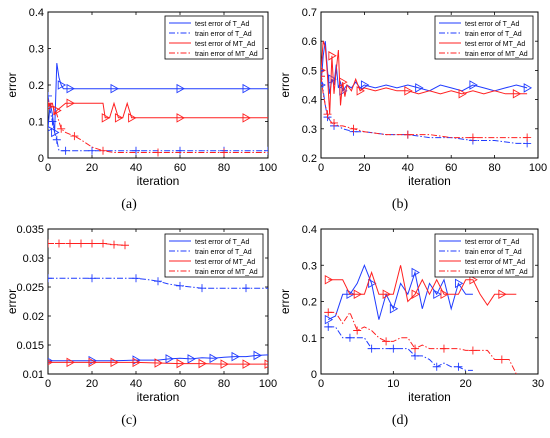  Describe the element at coordinates (30, 288) in the screenshot. I see `y-tick-label: 0.025` at that location.